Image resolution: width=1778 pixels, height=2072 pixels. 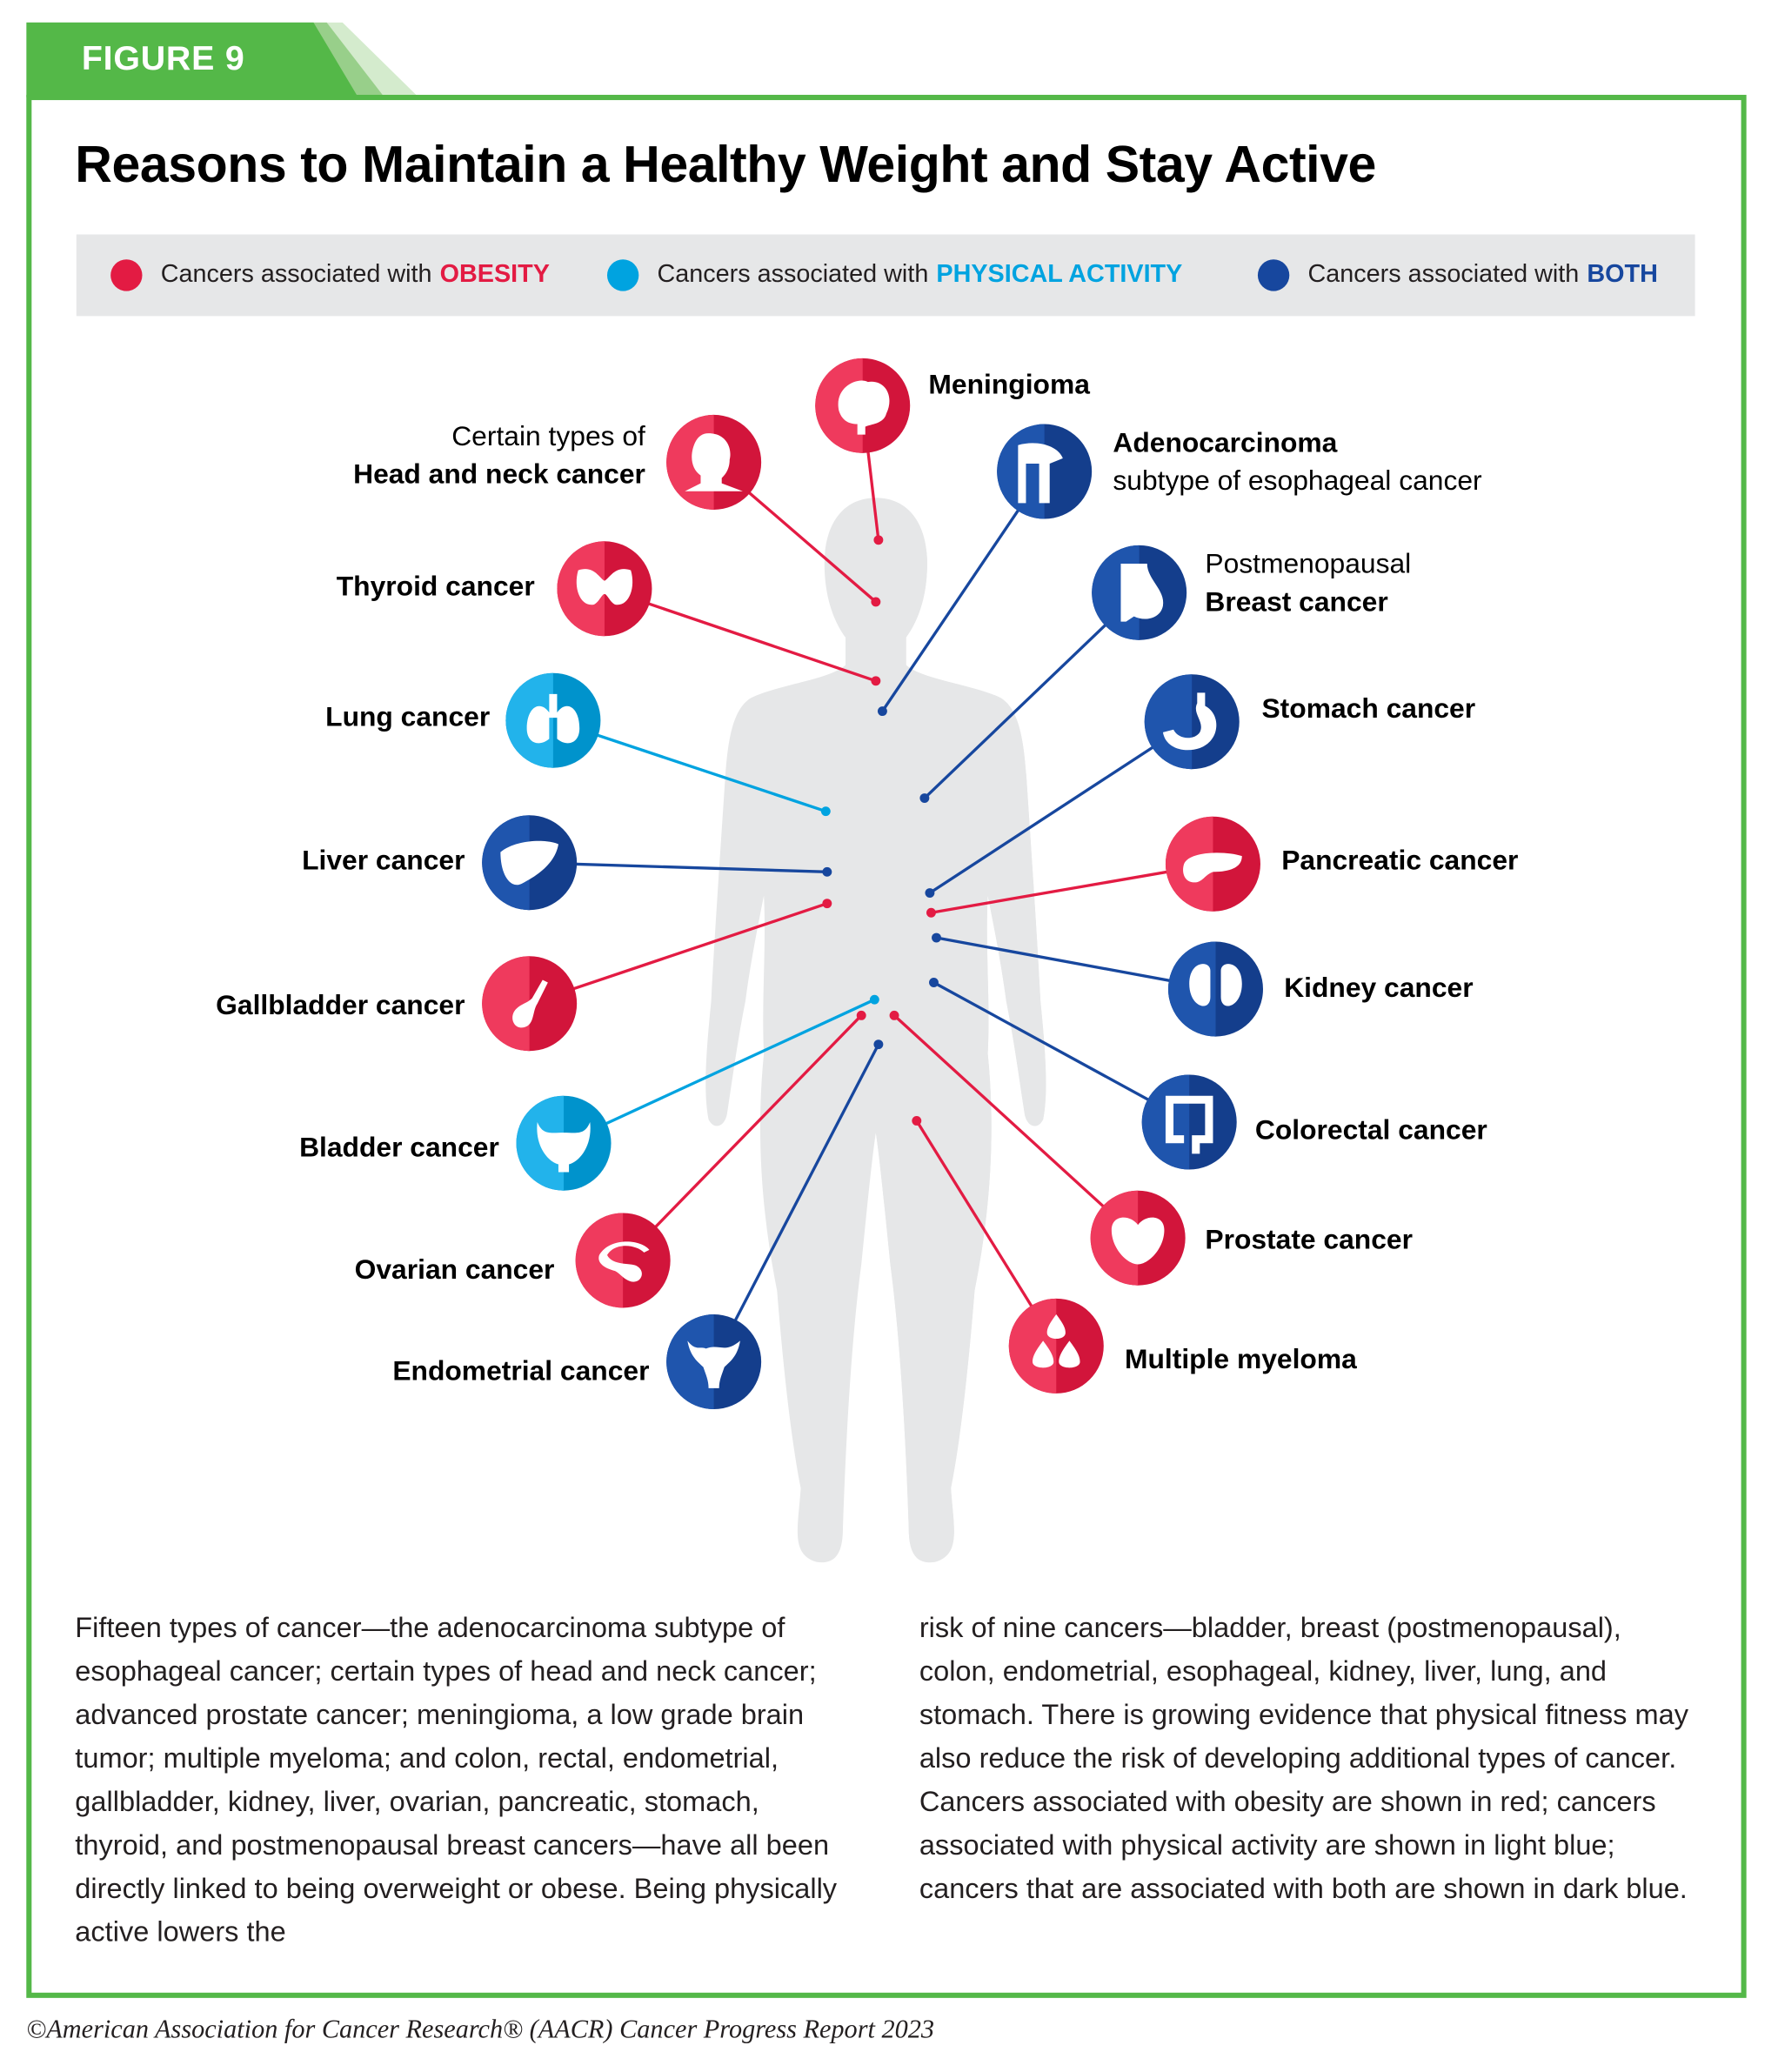 I want to click on body-silhouette, so click(x=875, y=1030).